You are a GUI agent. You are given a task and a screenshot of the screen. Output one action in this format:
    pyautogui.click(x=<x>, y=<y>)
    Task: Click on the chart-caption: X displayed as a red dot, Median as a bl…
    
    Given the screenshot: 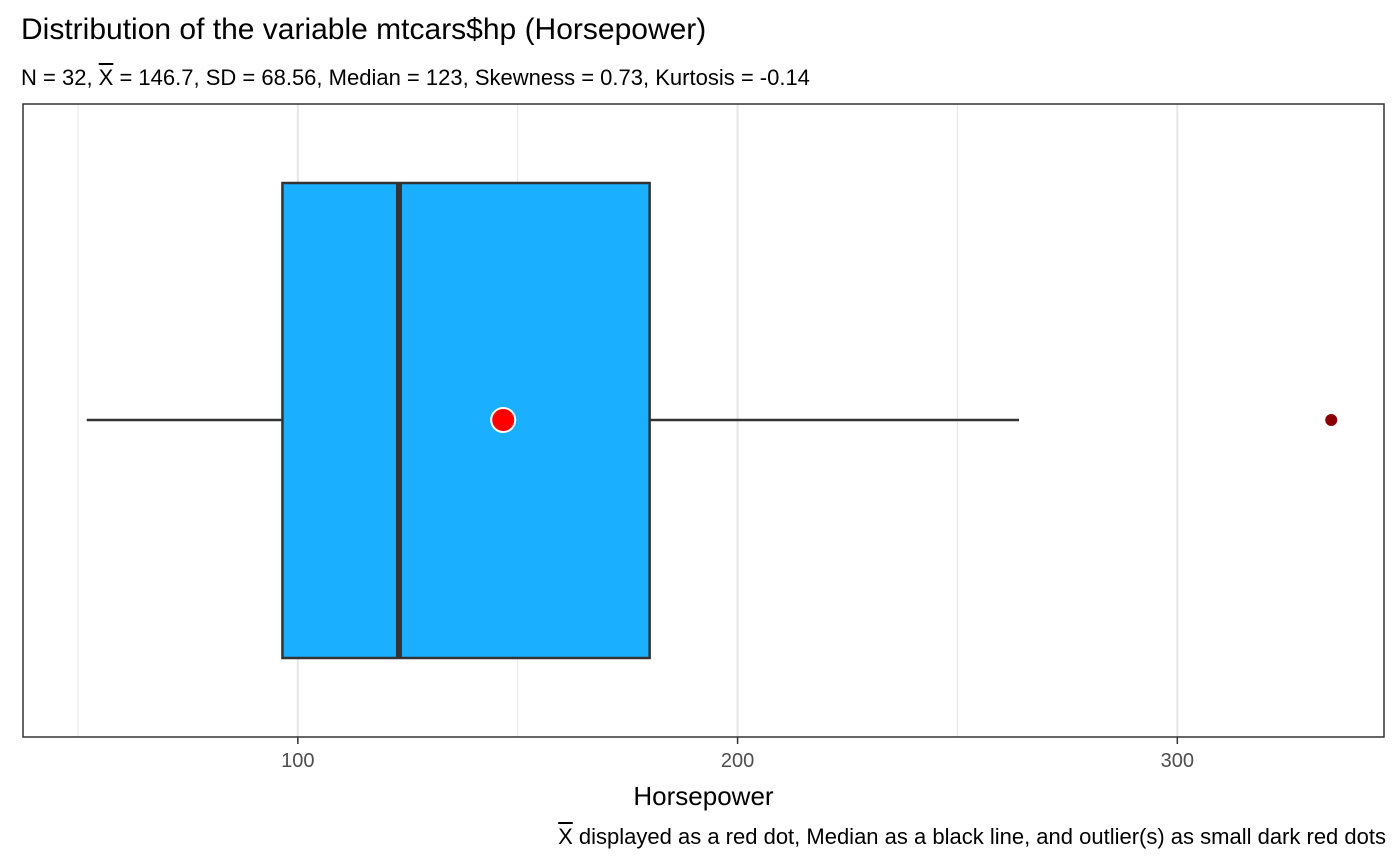 What is the action you would take?
    pyautogui.click(x=972, y=837)
    